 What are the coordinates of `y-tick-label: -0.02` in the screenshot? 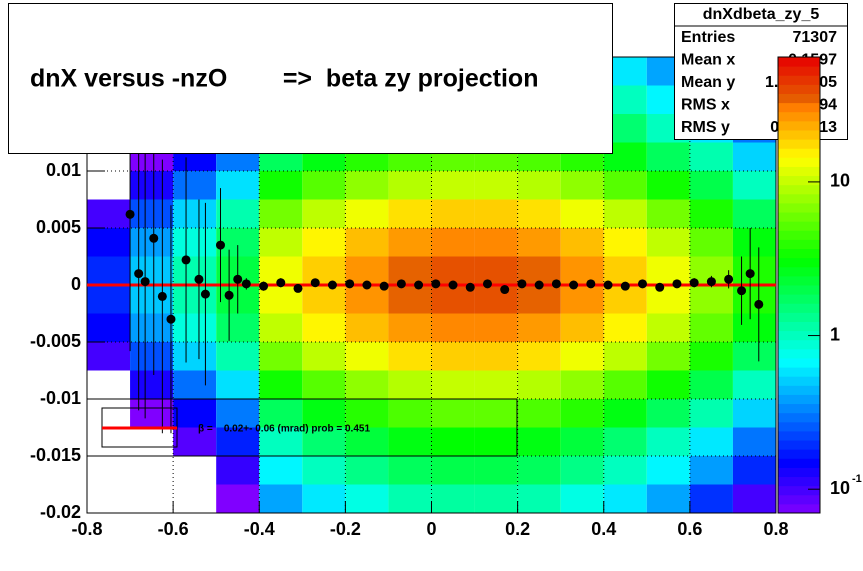 It's located at (60, 512).